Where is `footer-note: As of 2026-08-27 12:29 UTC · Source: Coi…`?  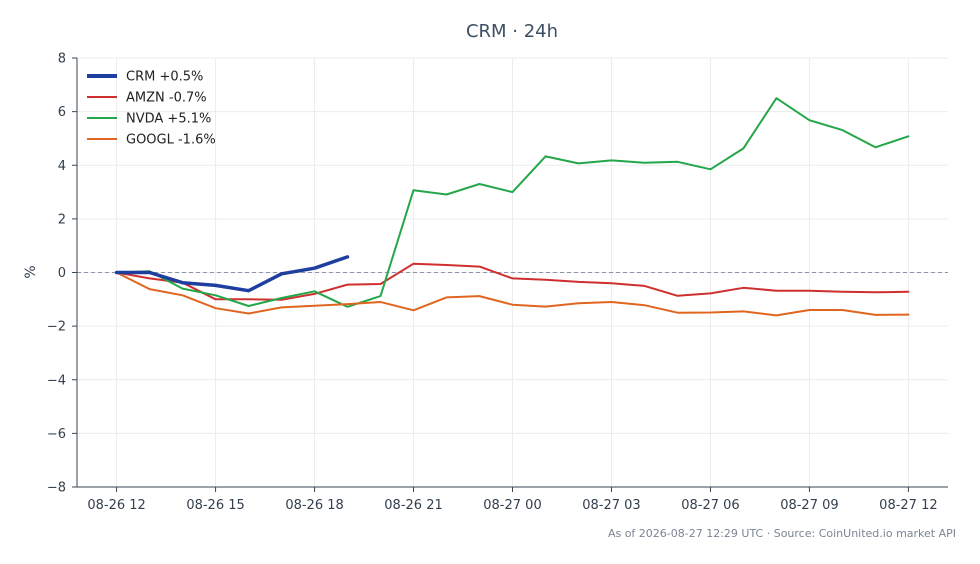
footer-note: As of 2026-08-27 12:29 UTC · Source: Coi… is located at coordinates (782, 533).